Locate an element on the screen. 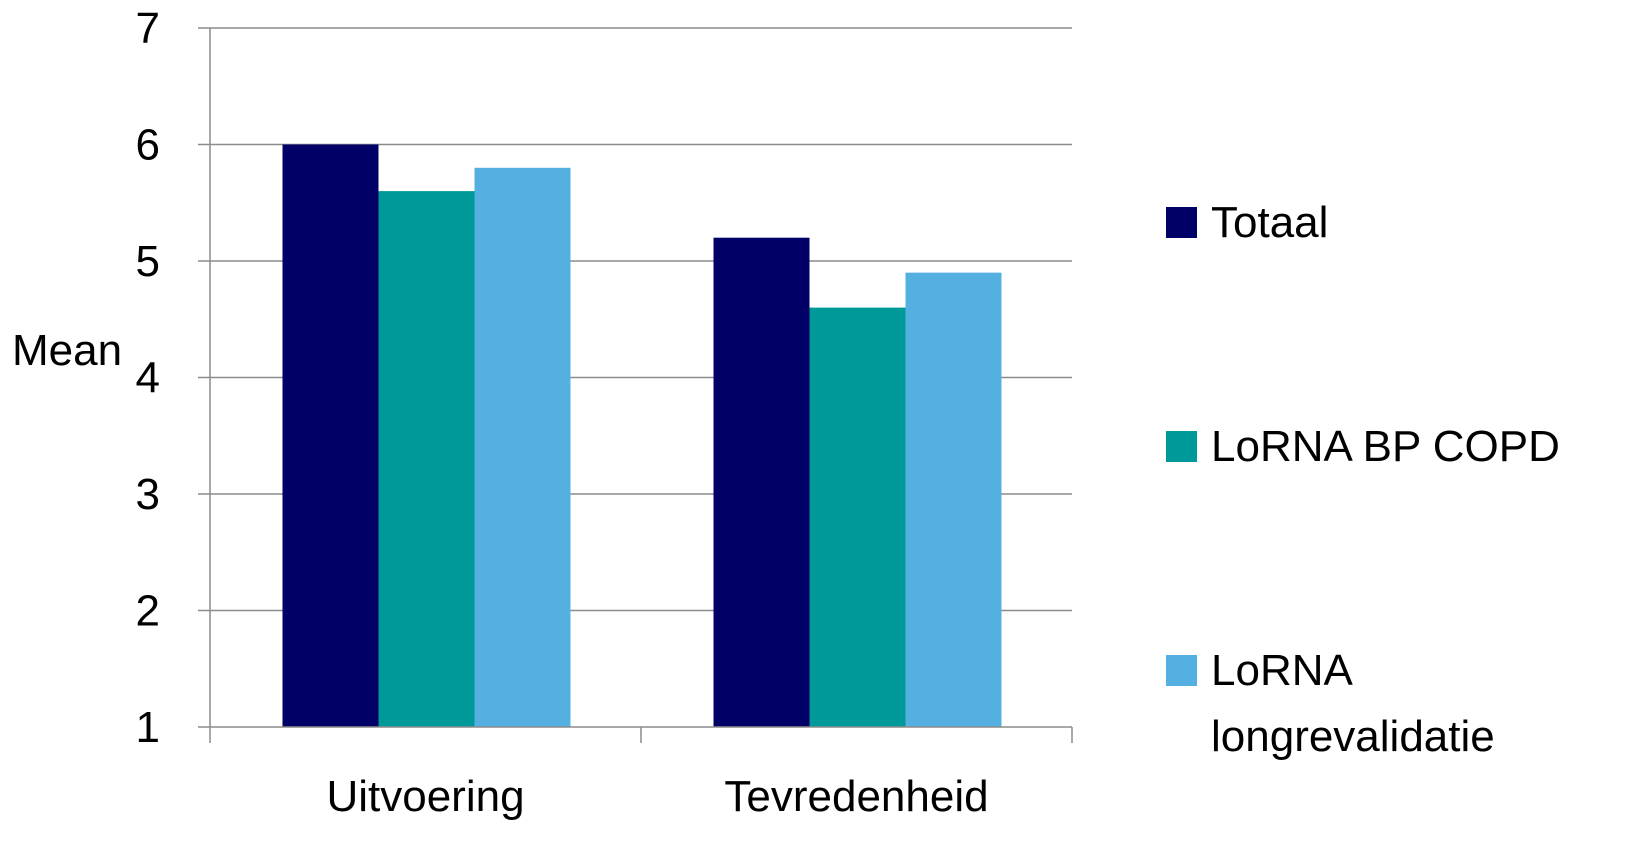  y-tick-label: 1 is located at coordinates (148, 727).